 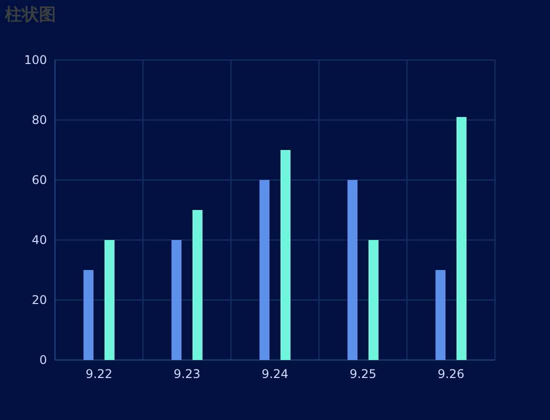 What do you see at coordinates (30, 15) in the screenshot?
I see `chart-title: 柱状图` at bounding box center [30, 15].